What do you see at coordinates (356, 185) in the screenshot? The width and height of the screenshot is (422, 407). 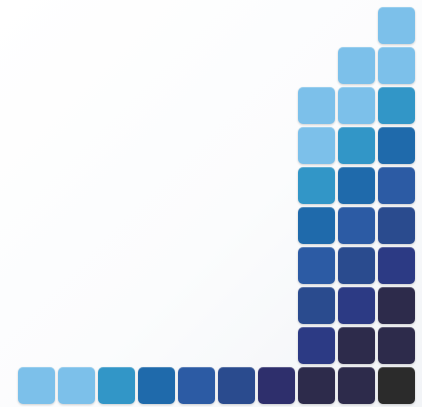 I see `tile-r4-c8` at bounding box center [356, 185].